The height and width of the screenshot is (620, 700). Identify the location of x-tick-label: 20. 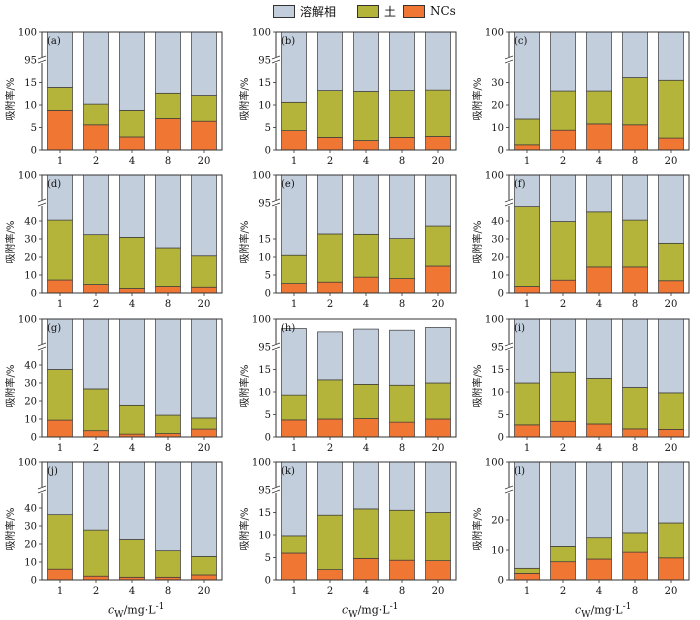
(438, 448).